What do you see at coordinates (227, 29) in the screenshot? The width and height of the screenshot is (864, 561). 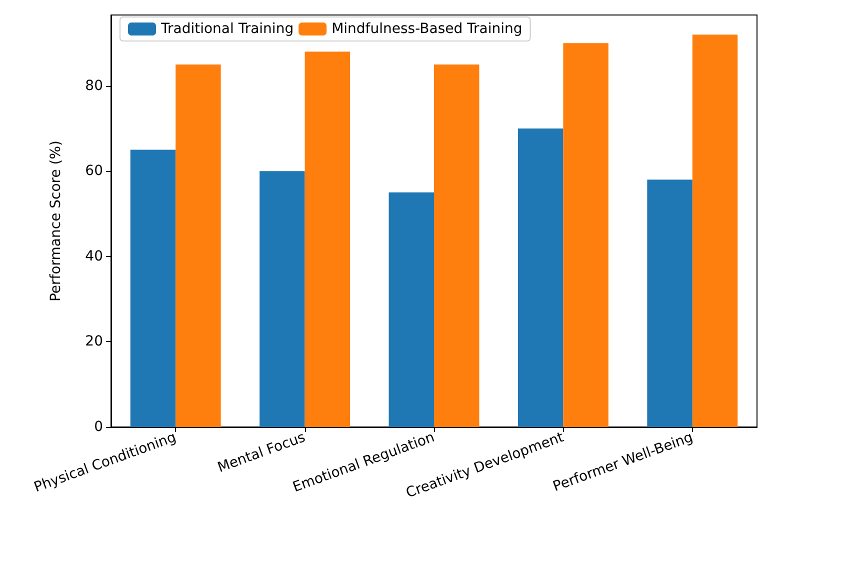 I see `legend-label: Traditional Training` at bounding box center [227, 29].